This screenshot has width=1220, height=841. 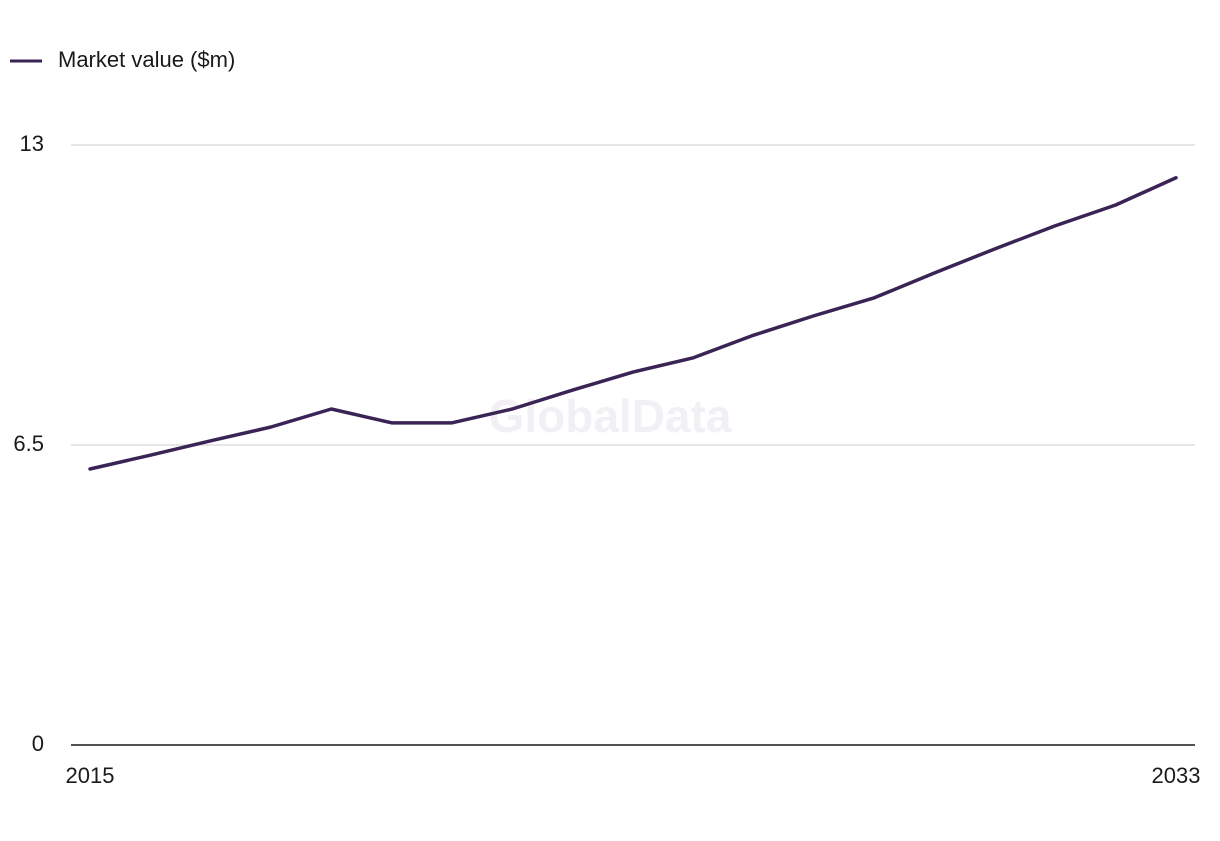 What do you see at coordinates (146, 59) in the screenshot?
I see `legend-label: Market value ($m)` at bounding box center [146, 59].